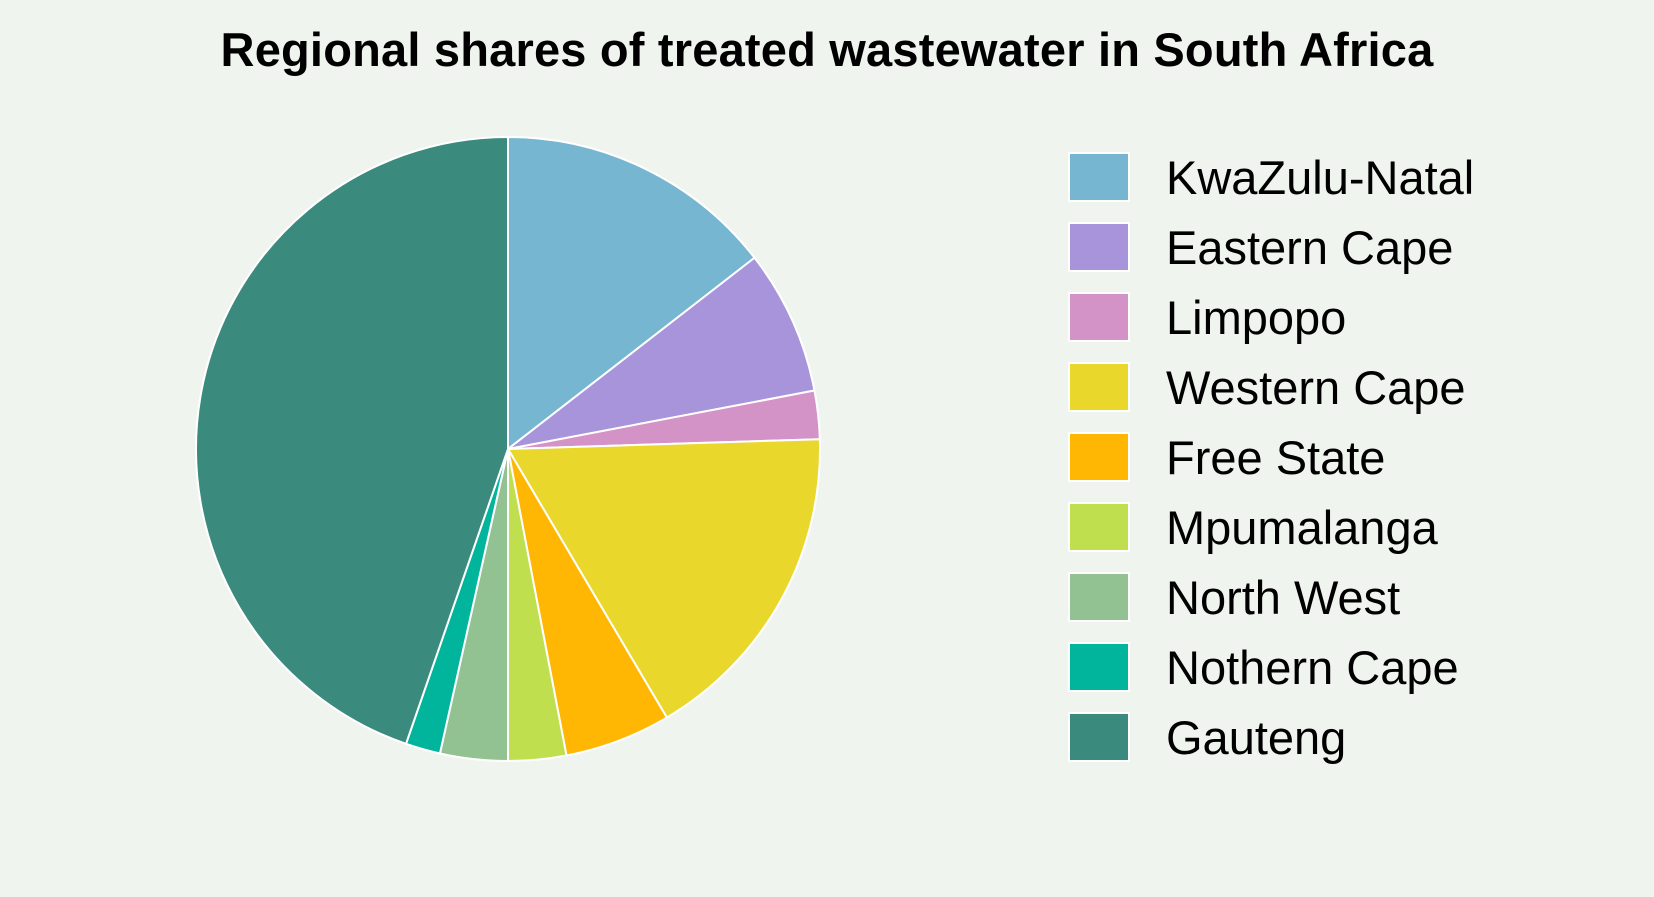 Image resolution: width=1654 pixels, height=897 pixels. I want to click on legend-label: Gauteng, so click(1256, 737).